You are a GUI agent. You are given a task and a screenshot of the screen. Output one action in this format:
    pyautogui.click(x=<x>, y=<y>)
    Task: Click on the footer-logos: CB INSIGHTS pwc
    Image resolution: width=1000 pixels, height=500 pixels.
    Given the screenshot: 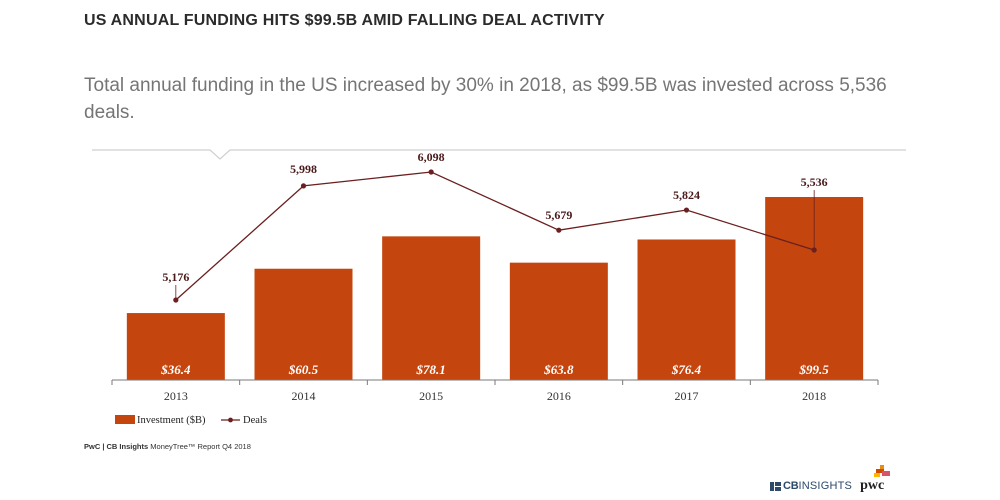 What is the action you would take?
    pyautogui.click(x=830, y=479)
    